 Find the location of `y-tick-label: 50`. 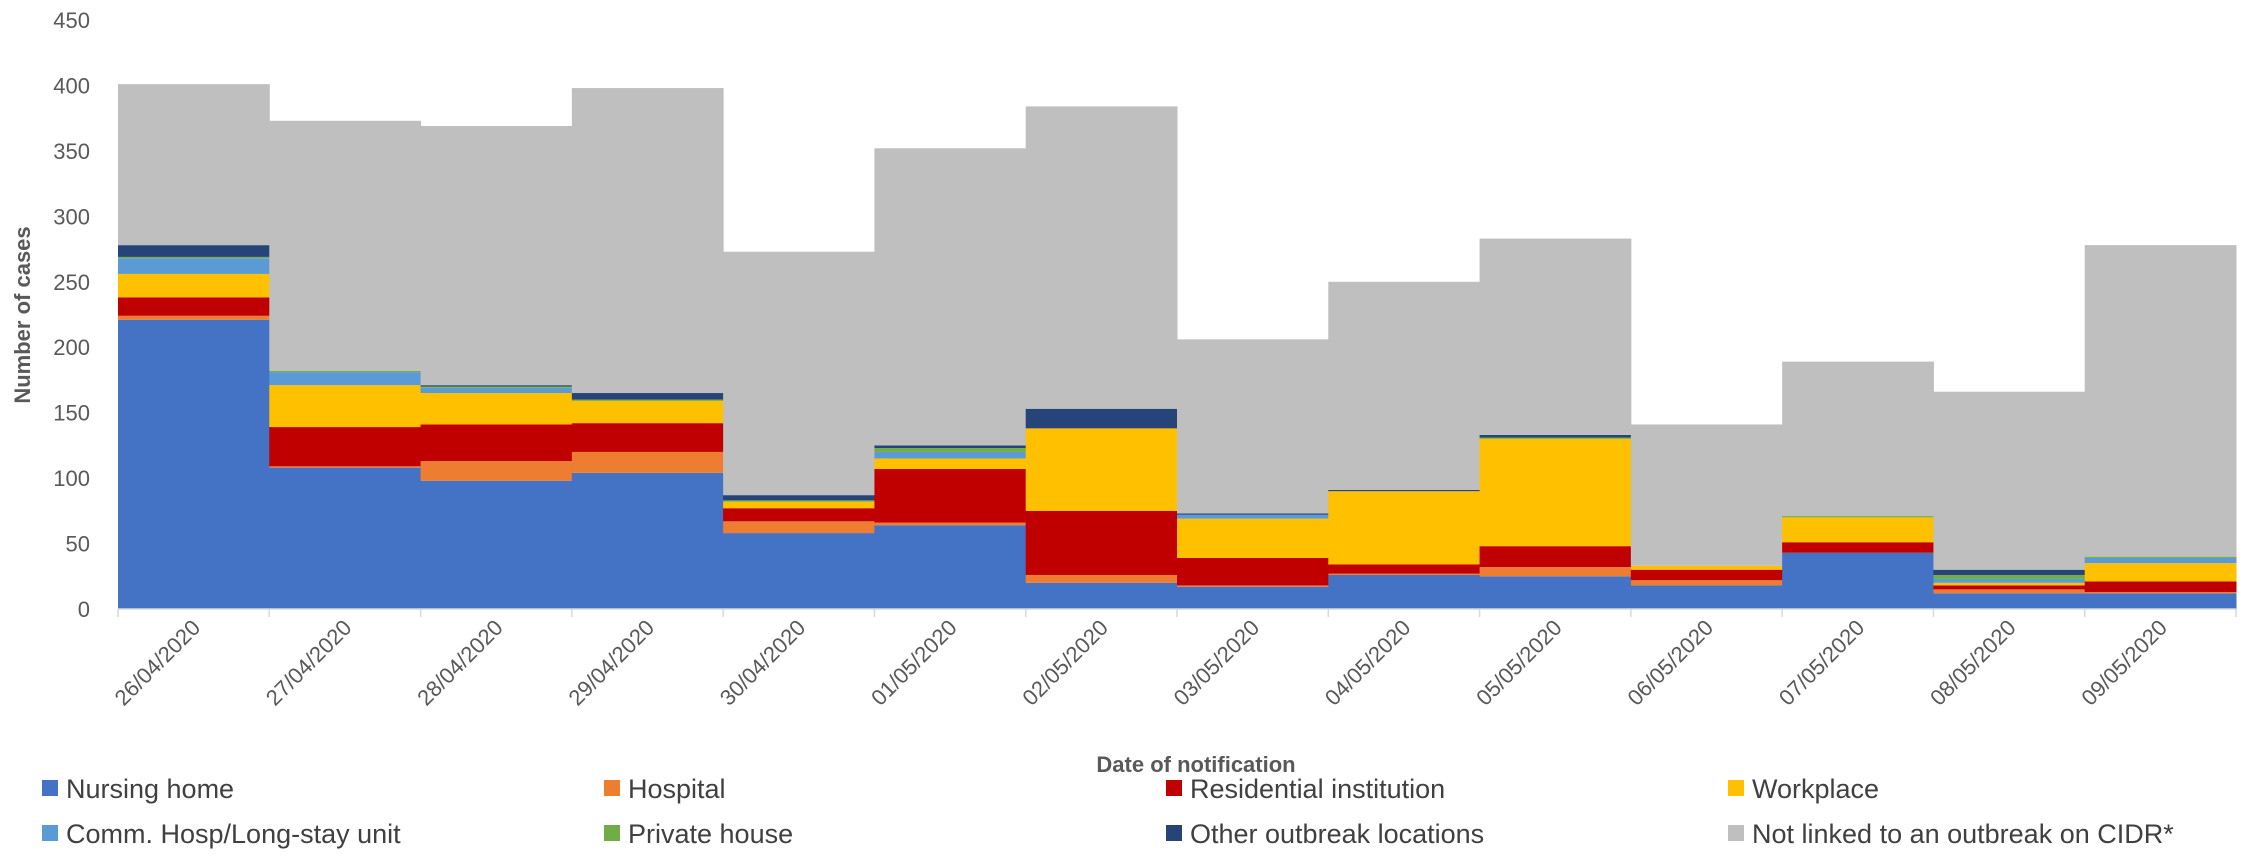

y-tick-label: 50 is located at coordinates (78, 544).